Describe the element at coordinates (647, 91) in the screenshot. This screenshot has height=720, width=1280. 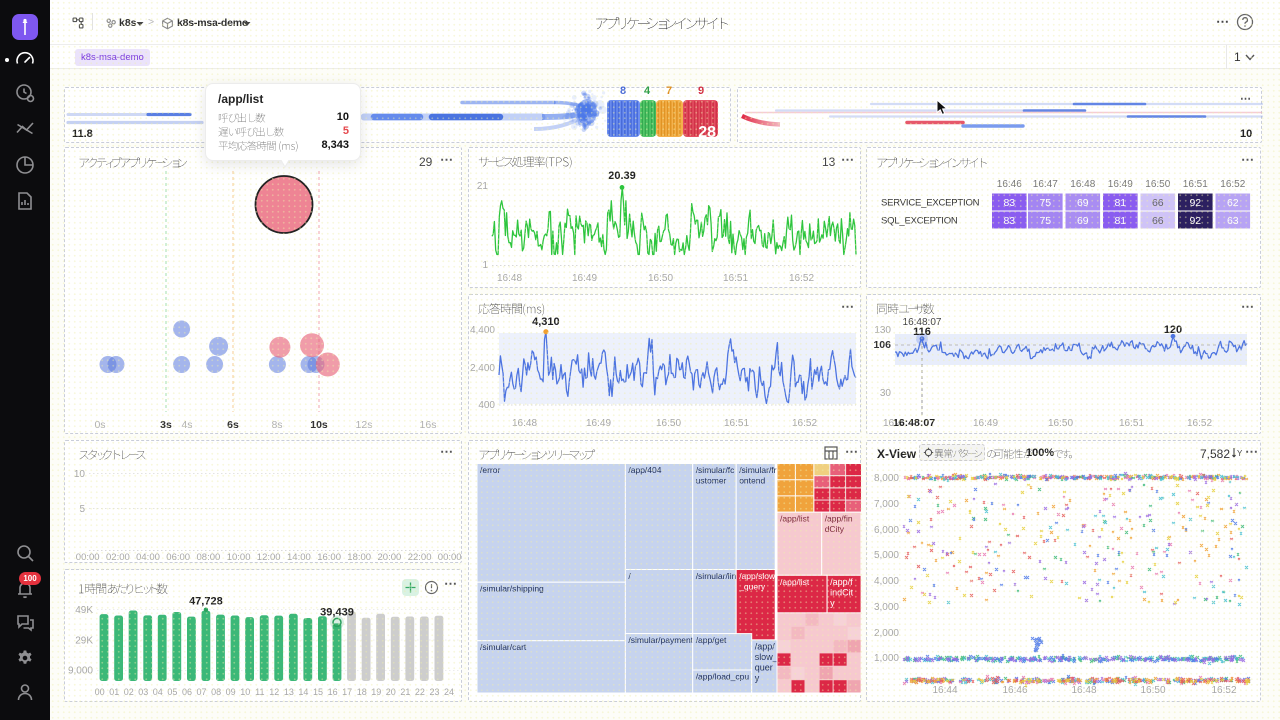
I see `svg-text: 4` at that location.